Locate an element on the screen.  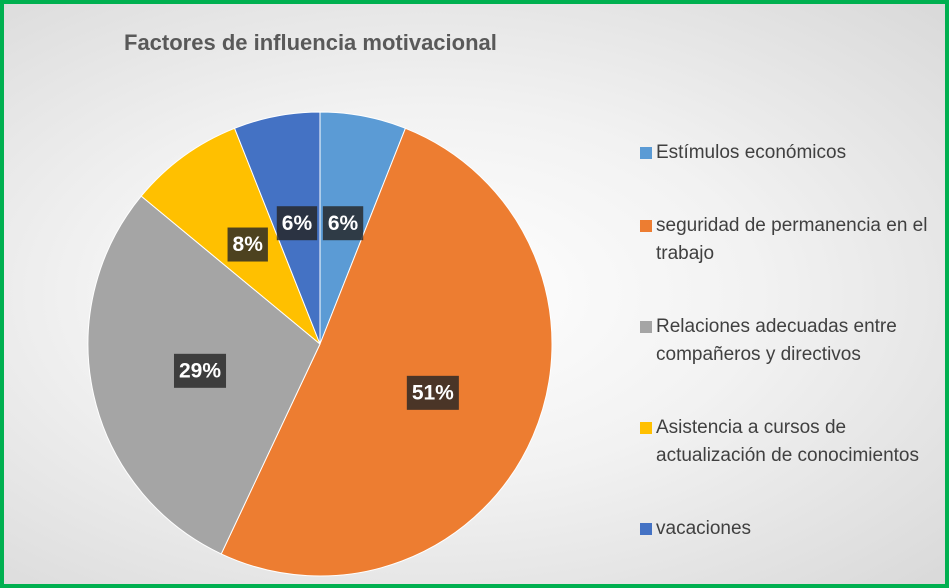
data-label: 29% is located at coordinates (200, 370).